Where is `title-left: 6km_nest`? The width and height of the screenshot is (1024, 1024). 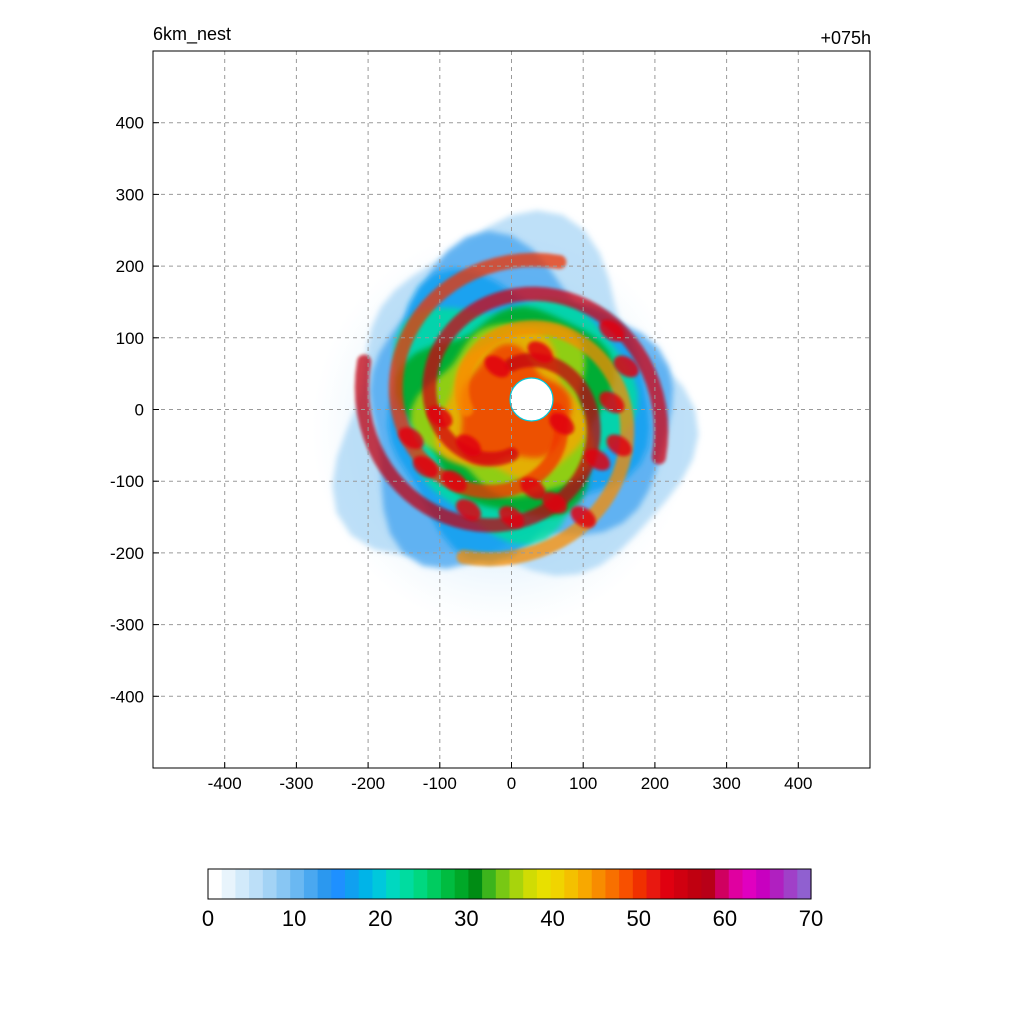
title-left: 6km_nest is located at coordinates (192, 34).